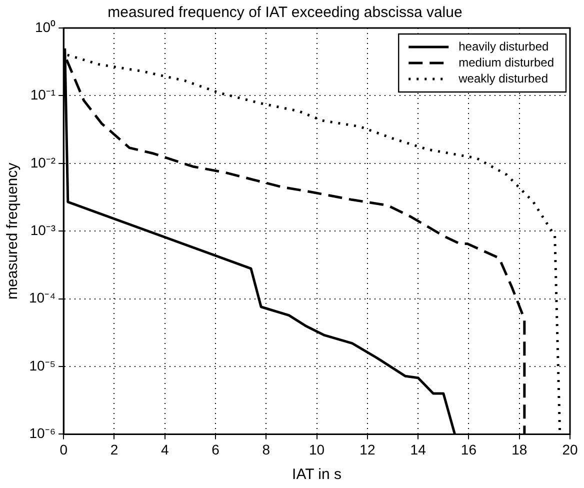 The width and height of the screenshot is (584, 488). What do you see at coordinates (13, 231) in the screenshot?
I see `y-axis-title: measured frequency` at bounding box center [13, 231].